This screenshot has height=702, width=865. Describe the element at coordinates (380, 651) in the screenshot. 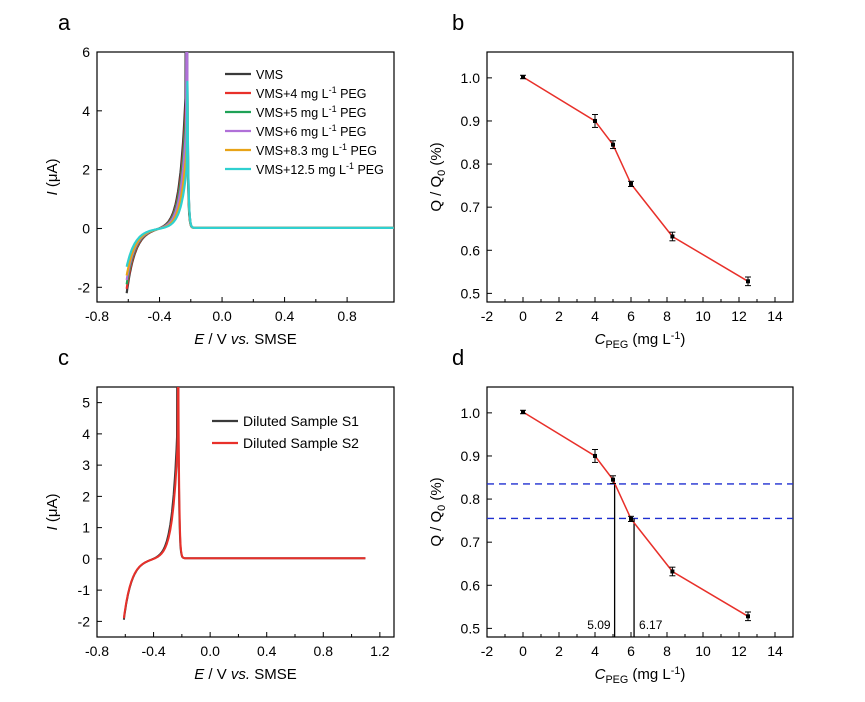

I see `x-tick-label: 1.2` at that location.